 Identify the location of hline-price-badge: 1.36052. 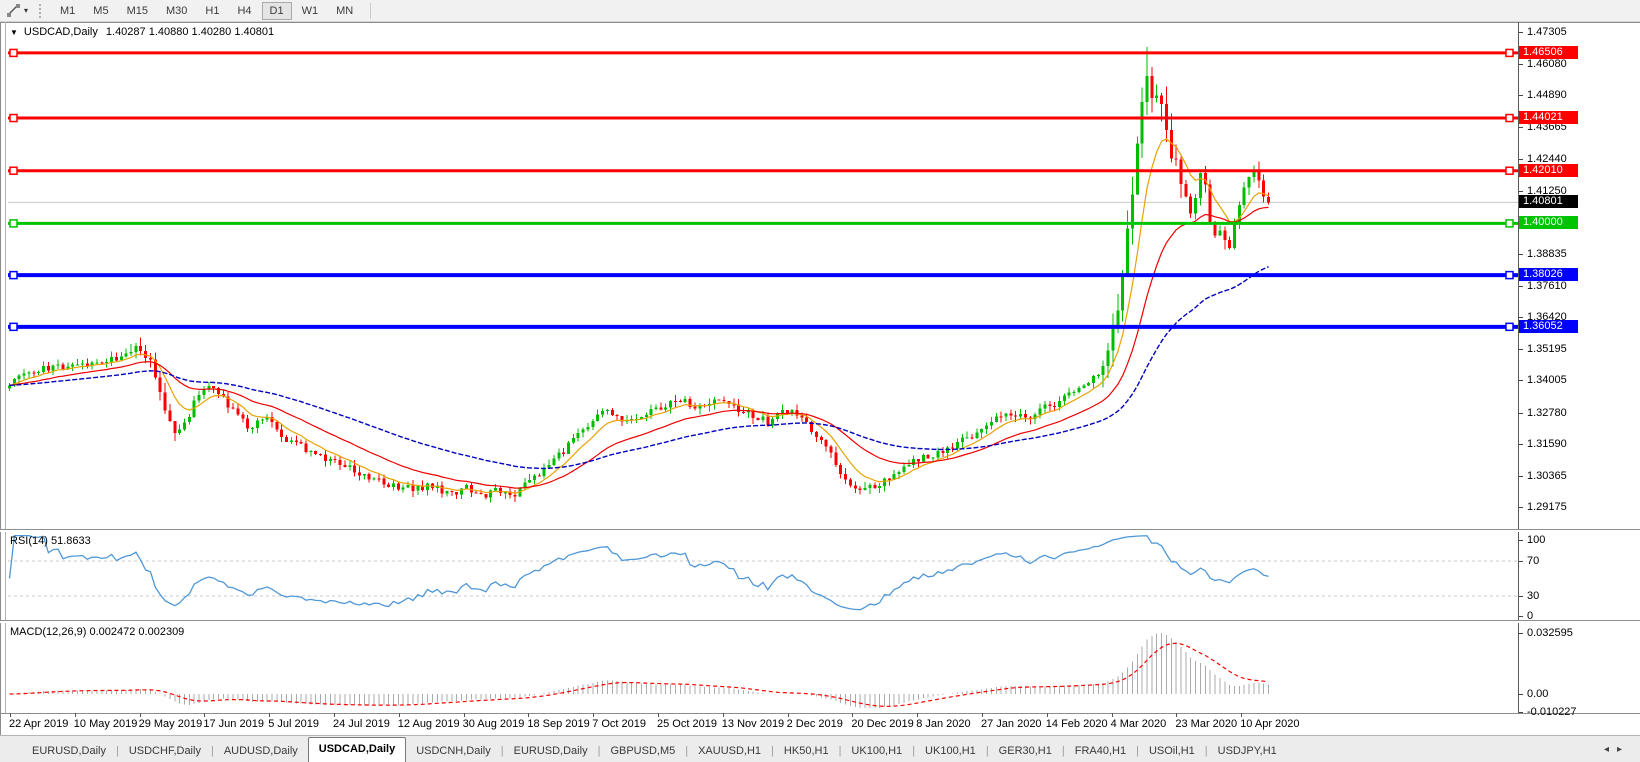
(1548, 326).